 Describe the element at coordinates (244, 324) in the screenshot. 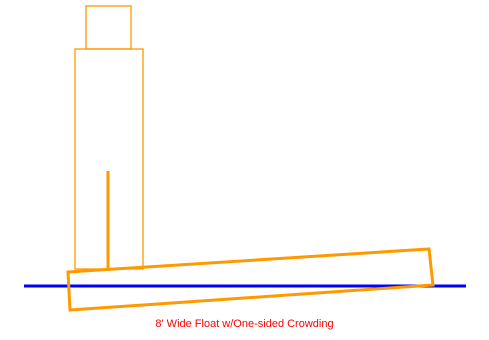

I see `diagram-caption: 8' Wide Float w/One-sided Crowding` at that location.